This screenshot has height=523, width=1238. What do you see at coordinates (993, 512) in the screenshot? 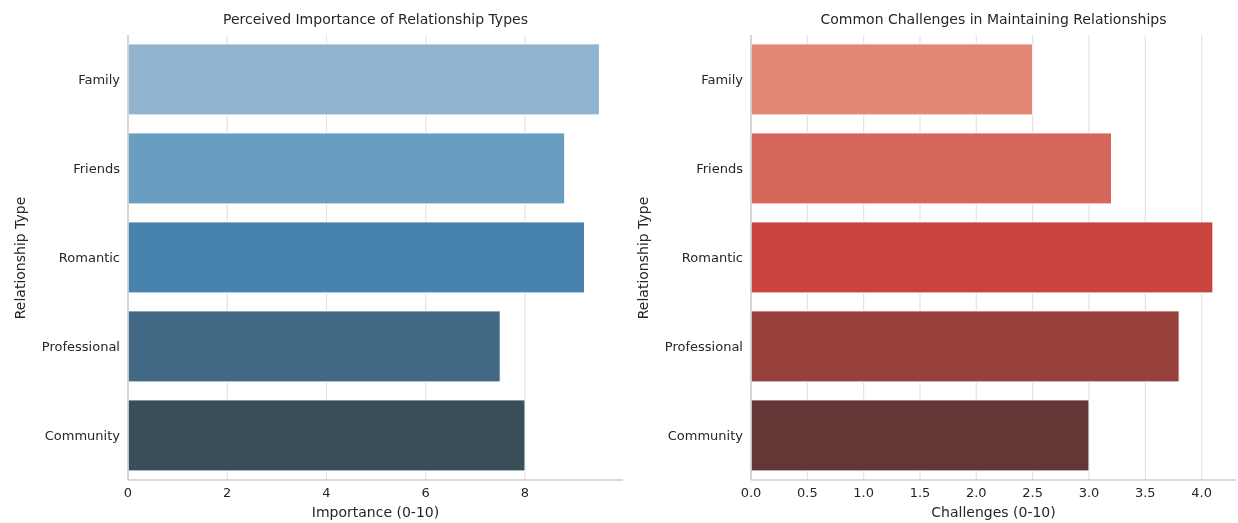
I see `x-axis-title: Challenges (0-10)` at bounding box center [993, 512].